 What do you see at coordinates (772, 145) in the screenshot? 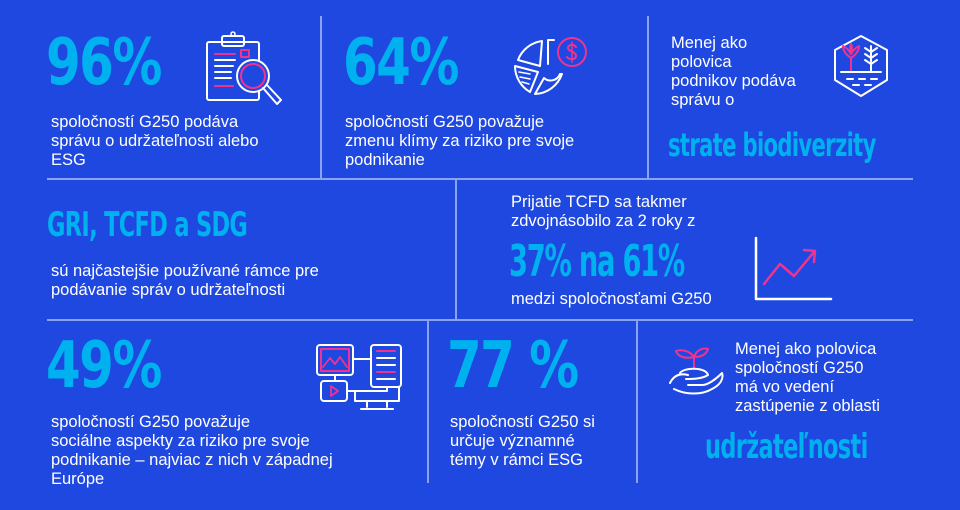
I see `stat-highlight: strate biodiverzity` at bounding box center [772, 145].